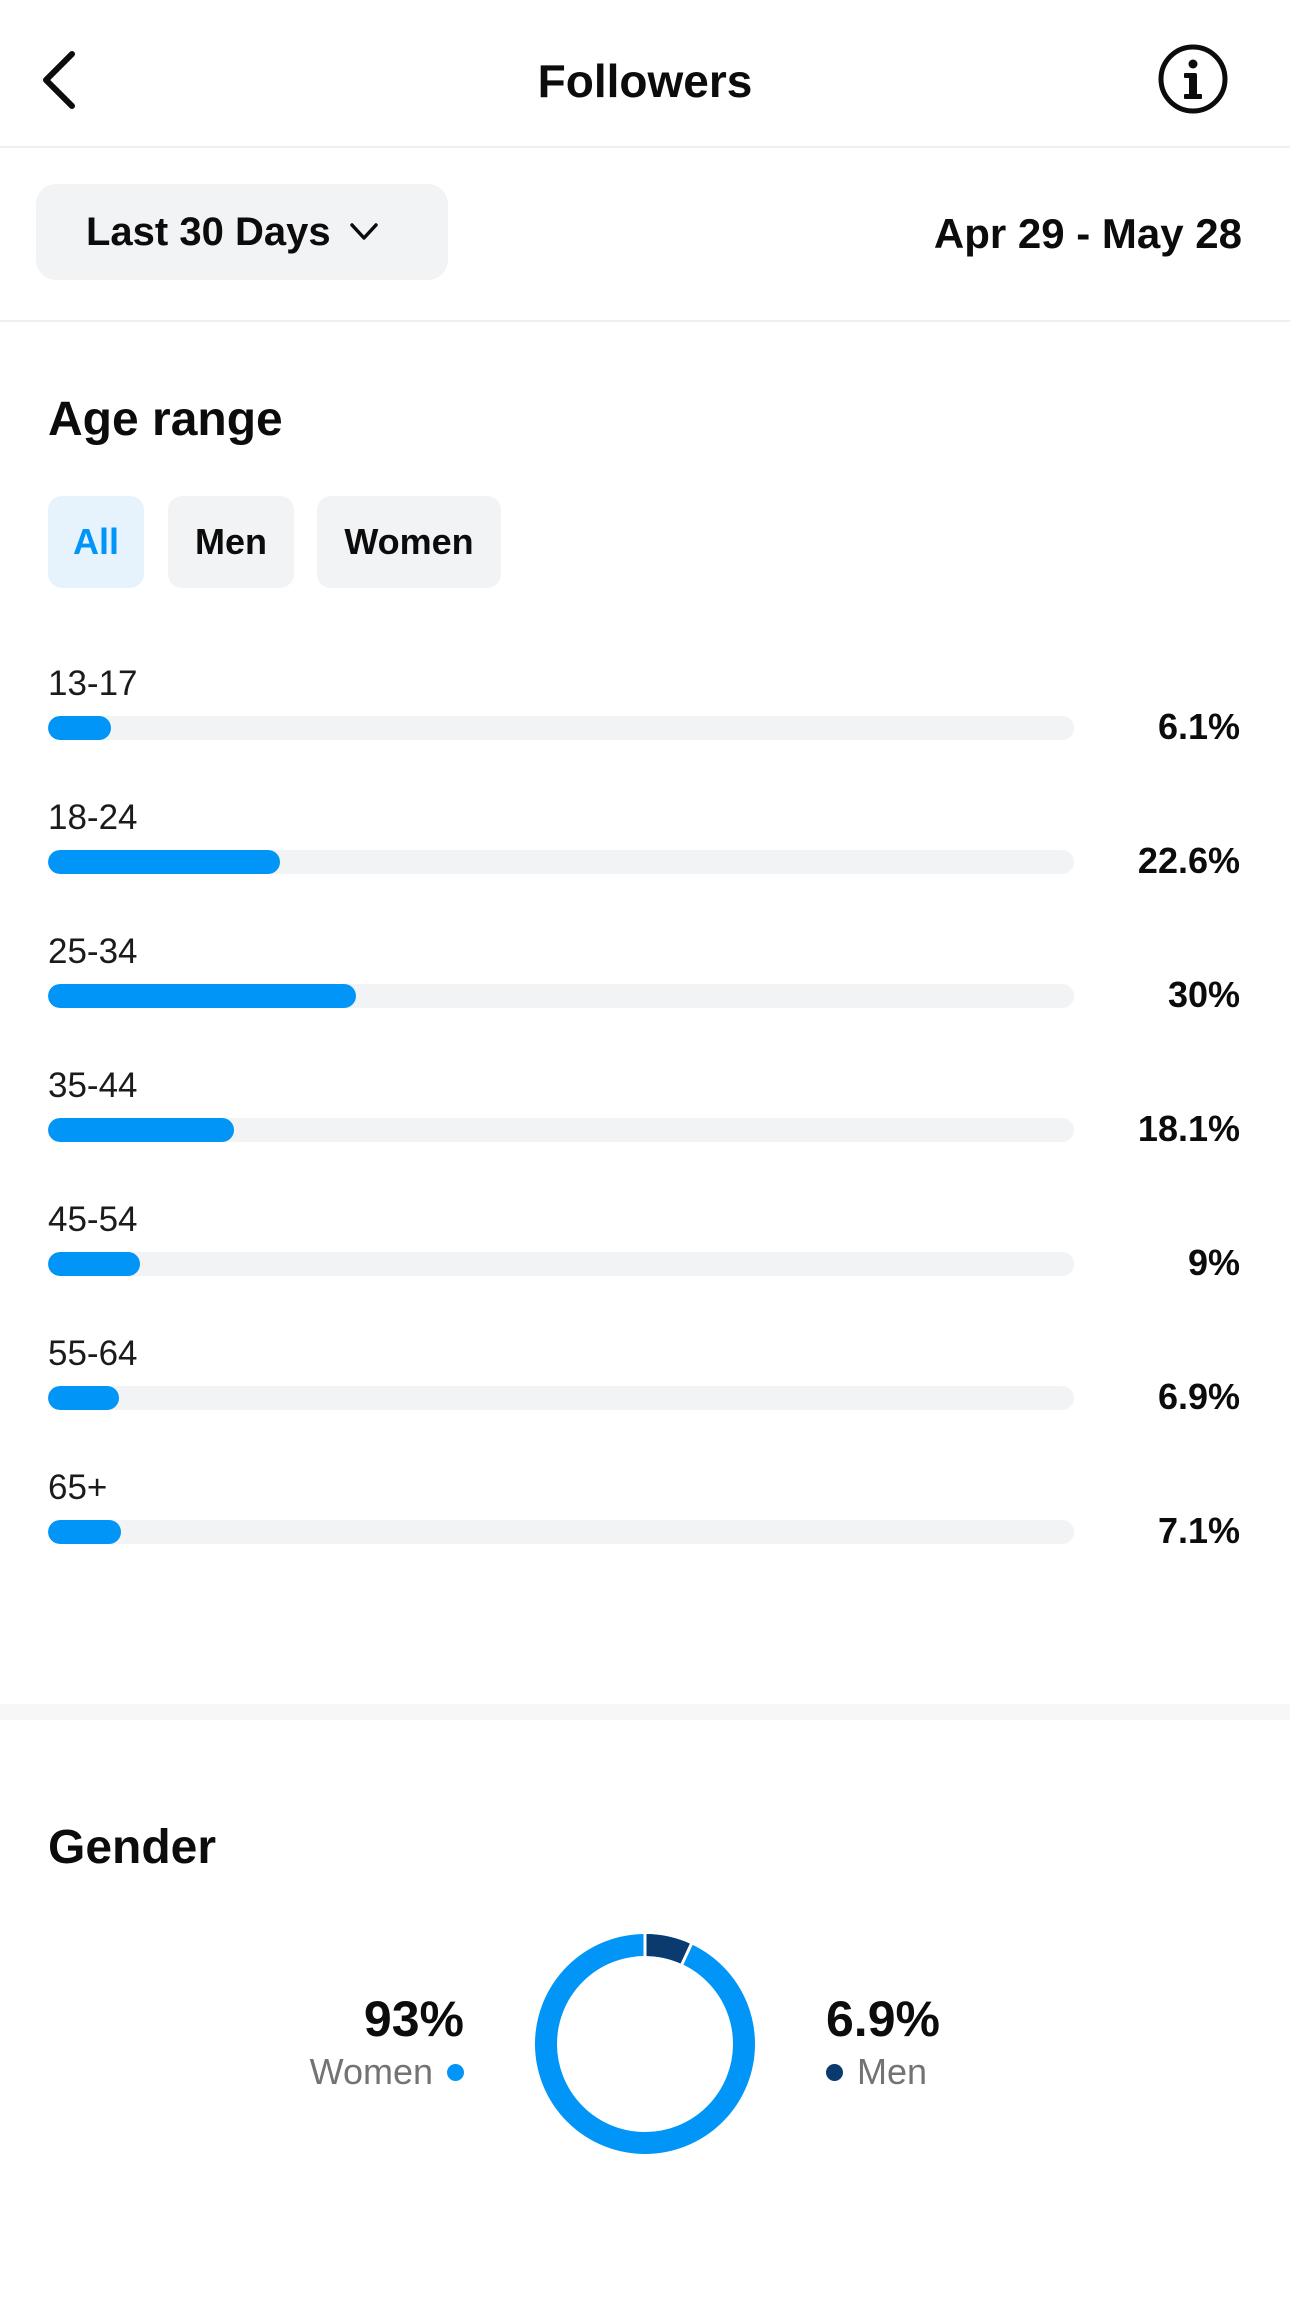 Image resolution: width=1290 pixels, height=2310 pixels. Describe the element at coordinates (1203, 994) in the screenshot. I see `age-percent: 30%` at that location.